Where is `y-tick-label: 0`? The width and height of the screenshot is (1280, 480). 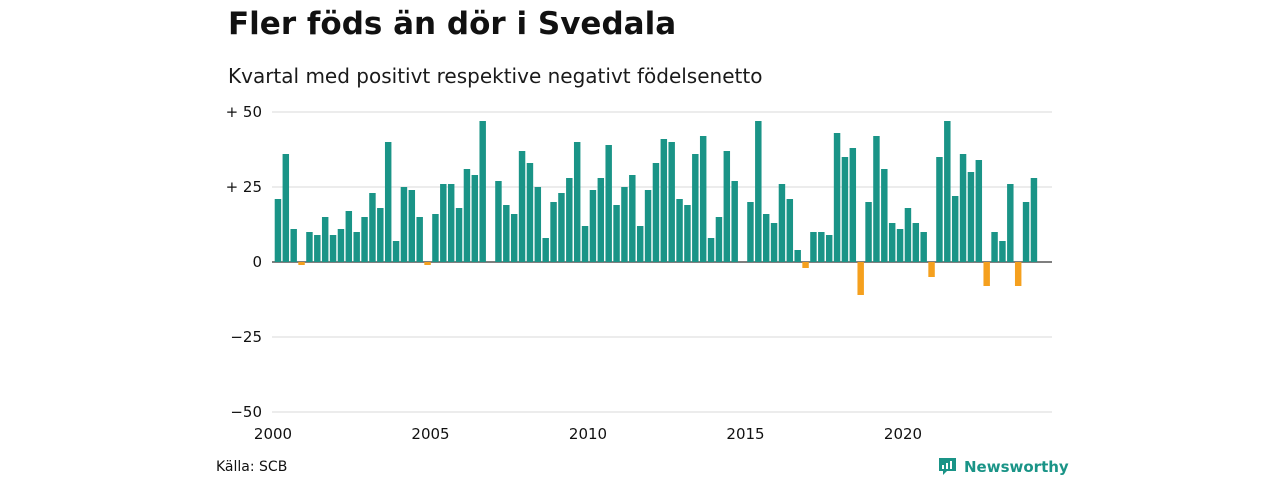 y-tick-label: 0 is located at coordinates (257, 262).